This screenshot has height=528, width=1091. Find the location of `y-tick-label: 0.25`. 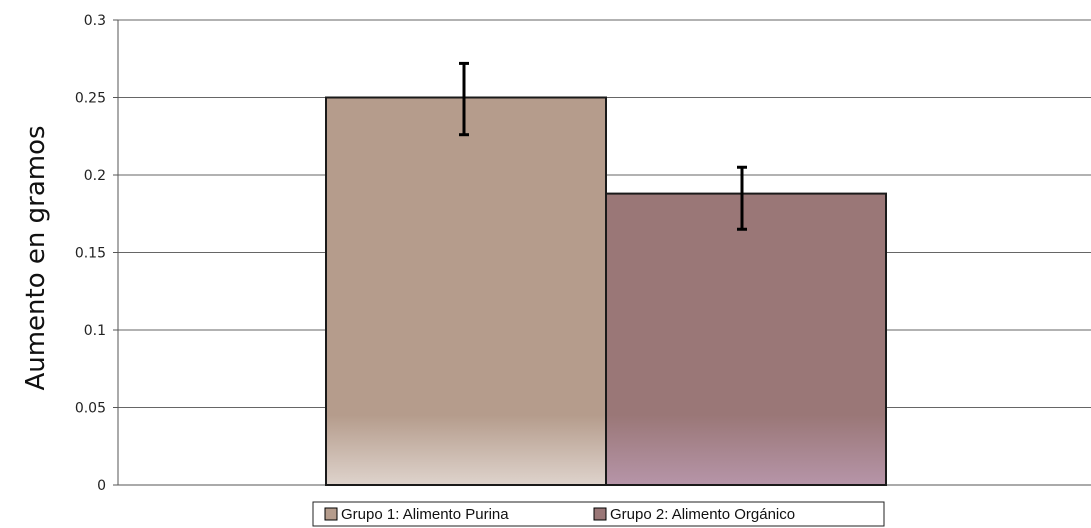

y-tick-label: 0.25 is located at coordinates (90, 99).